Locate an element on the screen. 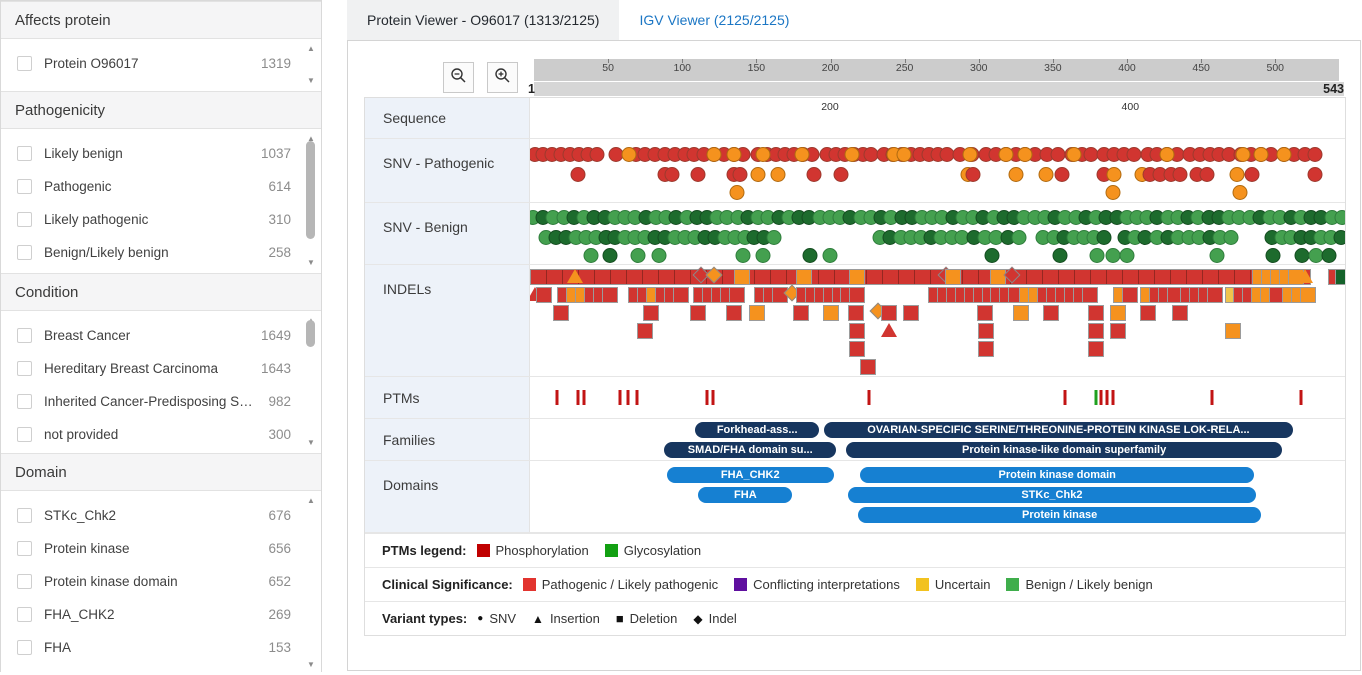 The image size is (1362, 675). filter-item: Protein kinase 656 is located at coordinates (161, 548).